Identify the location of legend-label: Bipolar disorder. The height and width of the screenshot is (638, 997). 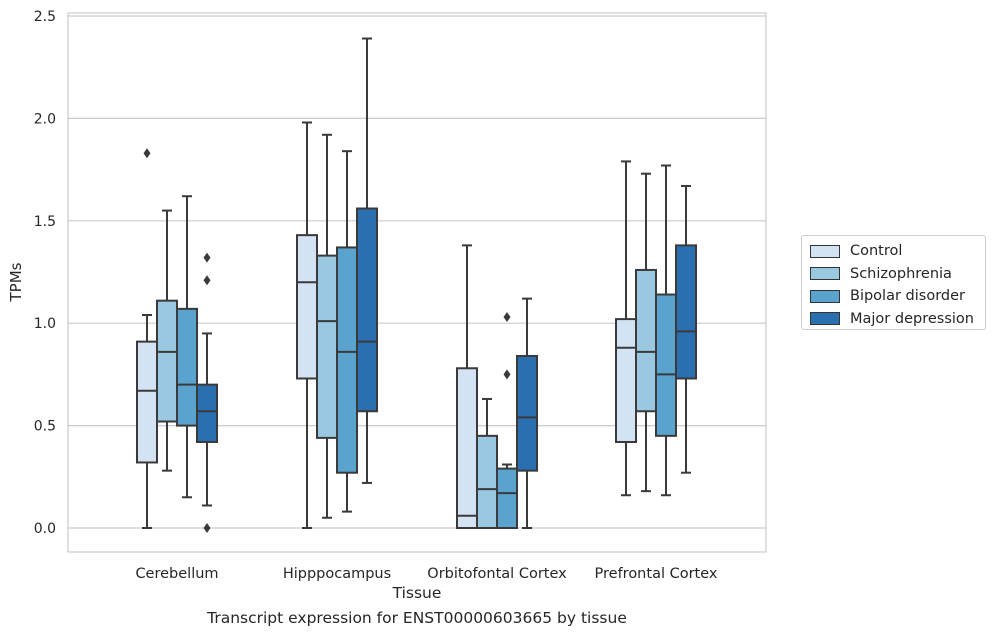
(907, 296).